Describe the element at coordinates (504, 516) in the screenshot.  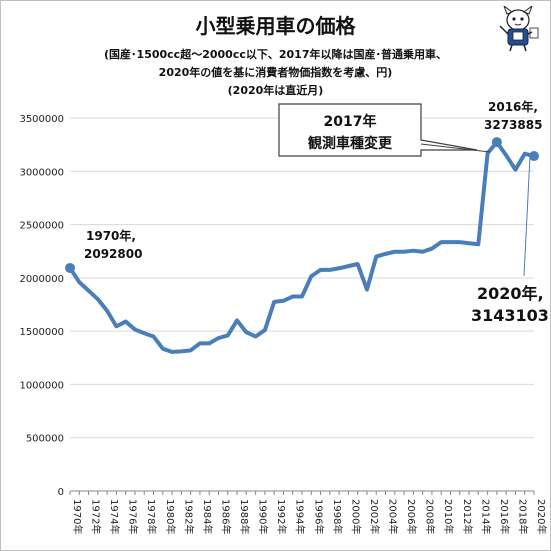
I see `x-tick-label: 2016年` at that location.